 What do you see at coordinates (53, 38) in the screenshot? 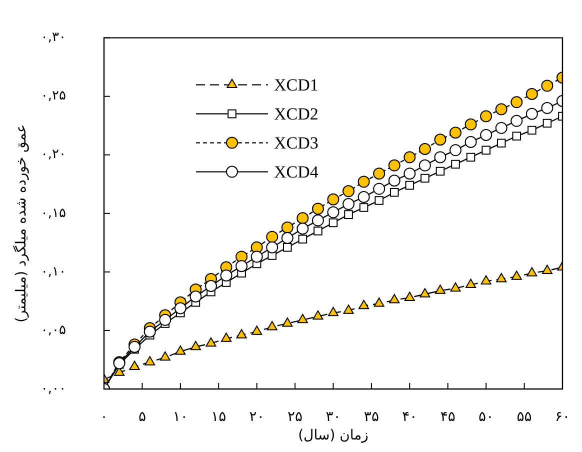
I see `y-tick-label: ۰,۳۰` at bounding box center [53, 38].